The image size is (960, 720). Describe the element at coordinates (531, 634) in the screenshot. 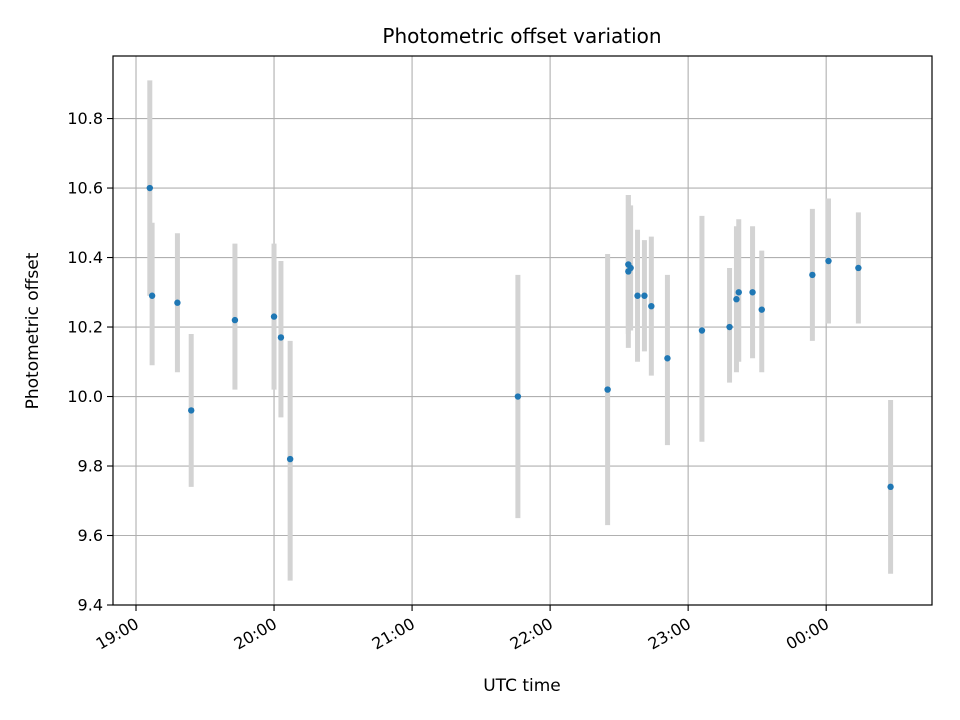

I see `x-tick-label: 22:00` at that location.